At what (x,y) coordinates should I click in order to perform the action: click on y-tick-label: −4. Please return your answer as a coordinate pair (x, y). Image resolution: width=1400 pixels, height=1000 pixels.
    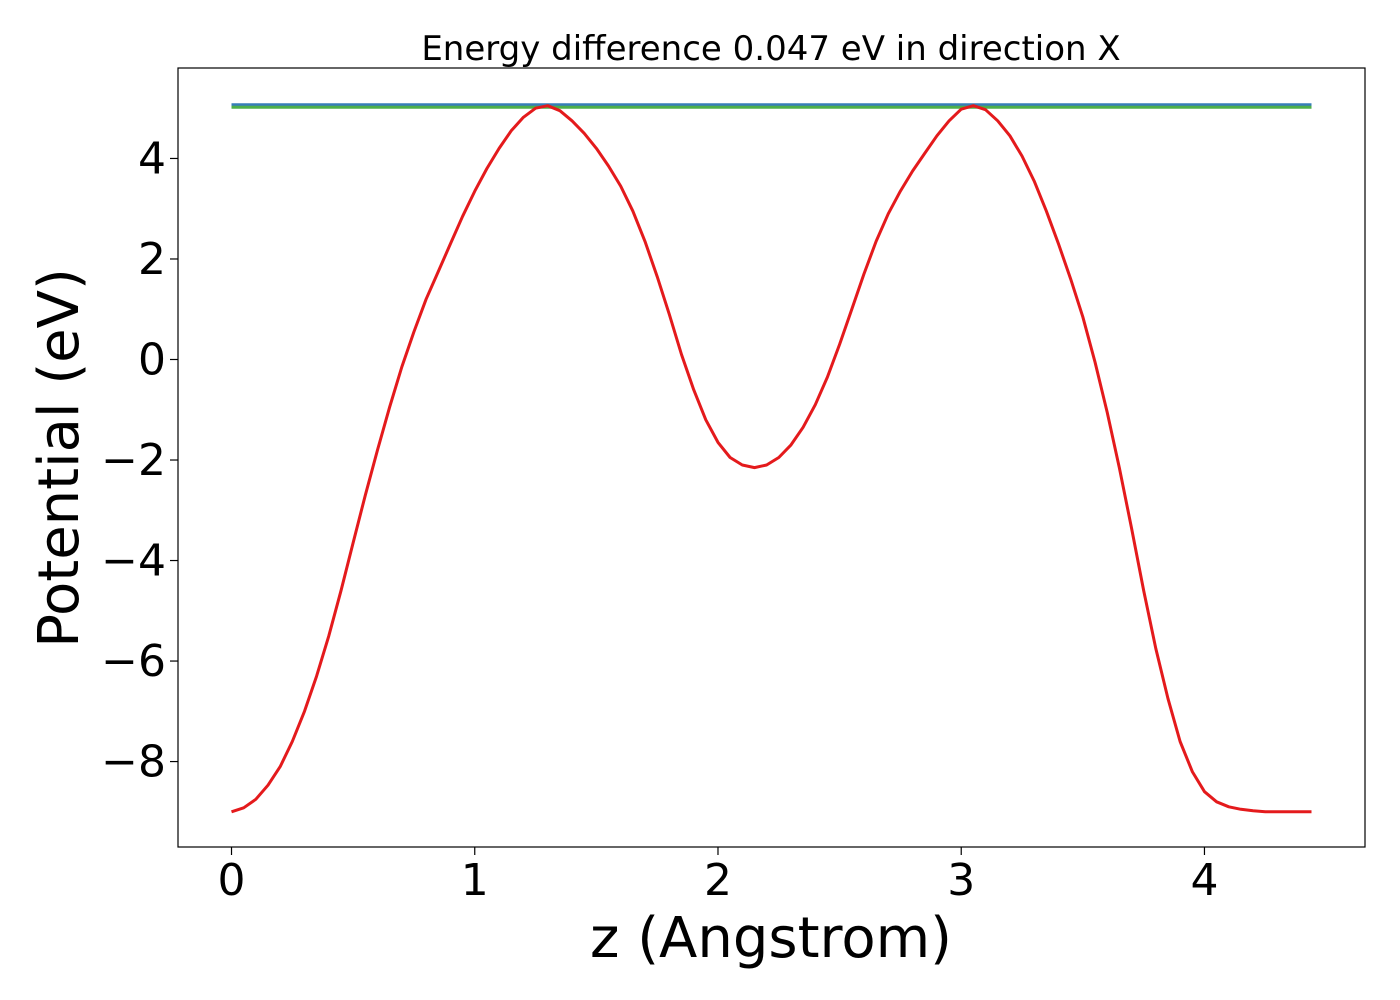
    Looking at the image, I should click on (133, 561).